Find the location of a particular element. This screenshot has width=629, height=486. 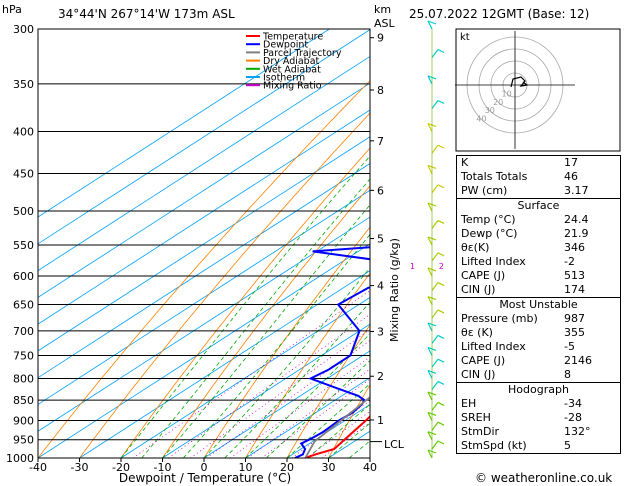

hodograph-ring-label: 10 is located at coordinates (507, 93).